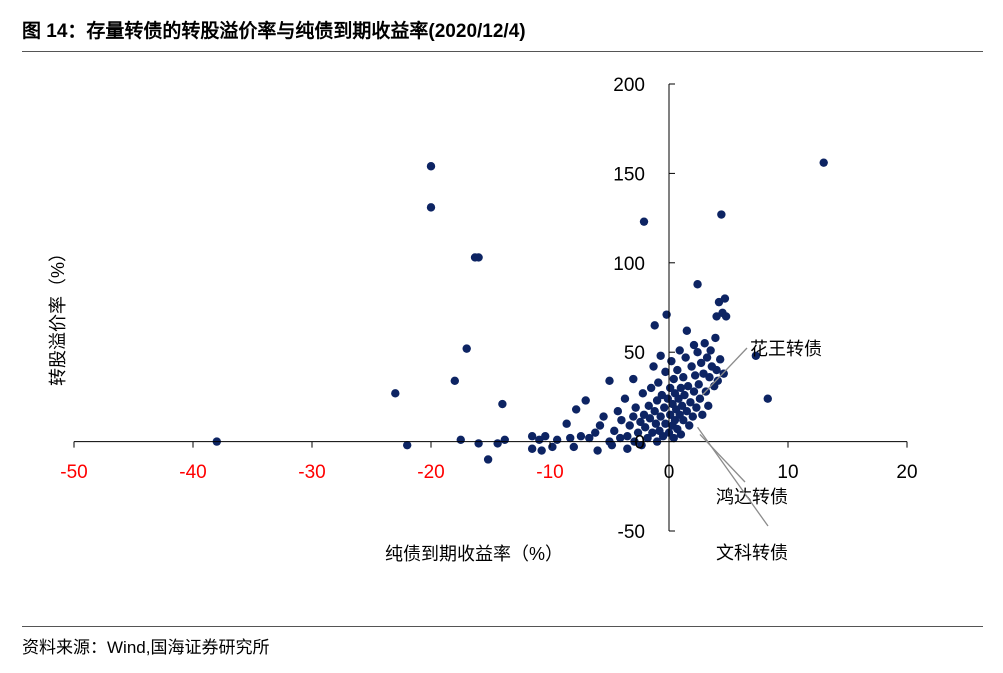  Describe the element at coordinates (502, 626) in the screenshot. I see `bottom-rule` at that location.